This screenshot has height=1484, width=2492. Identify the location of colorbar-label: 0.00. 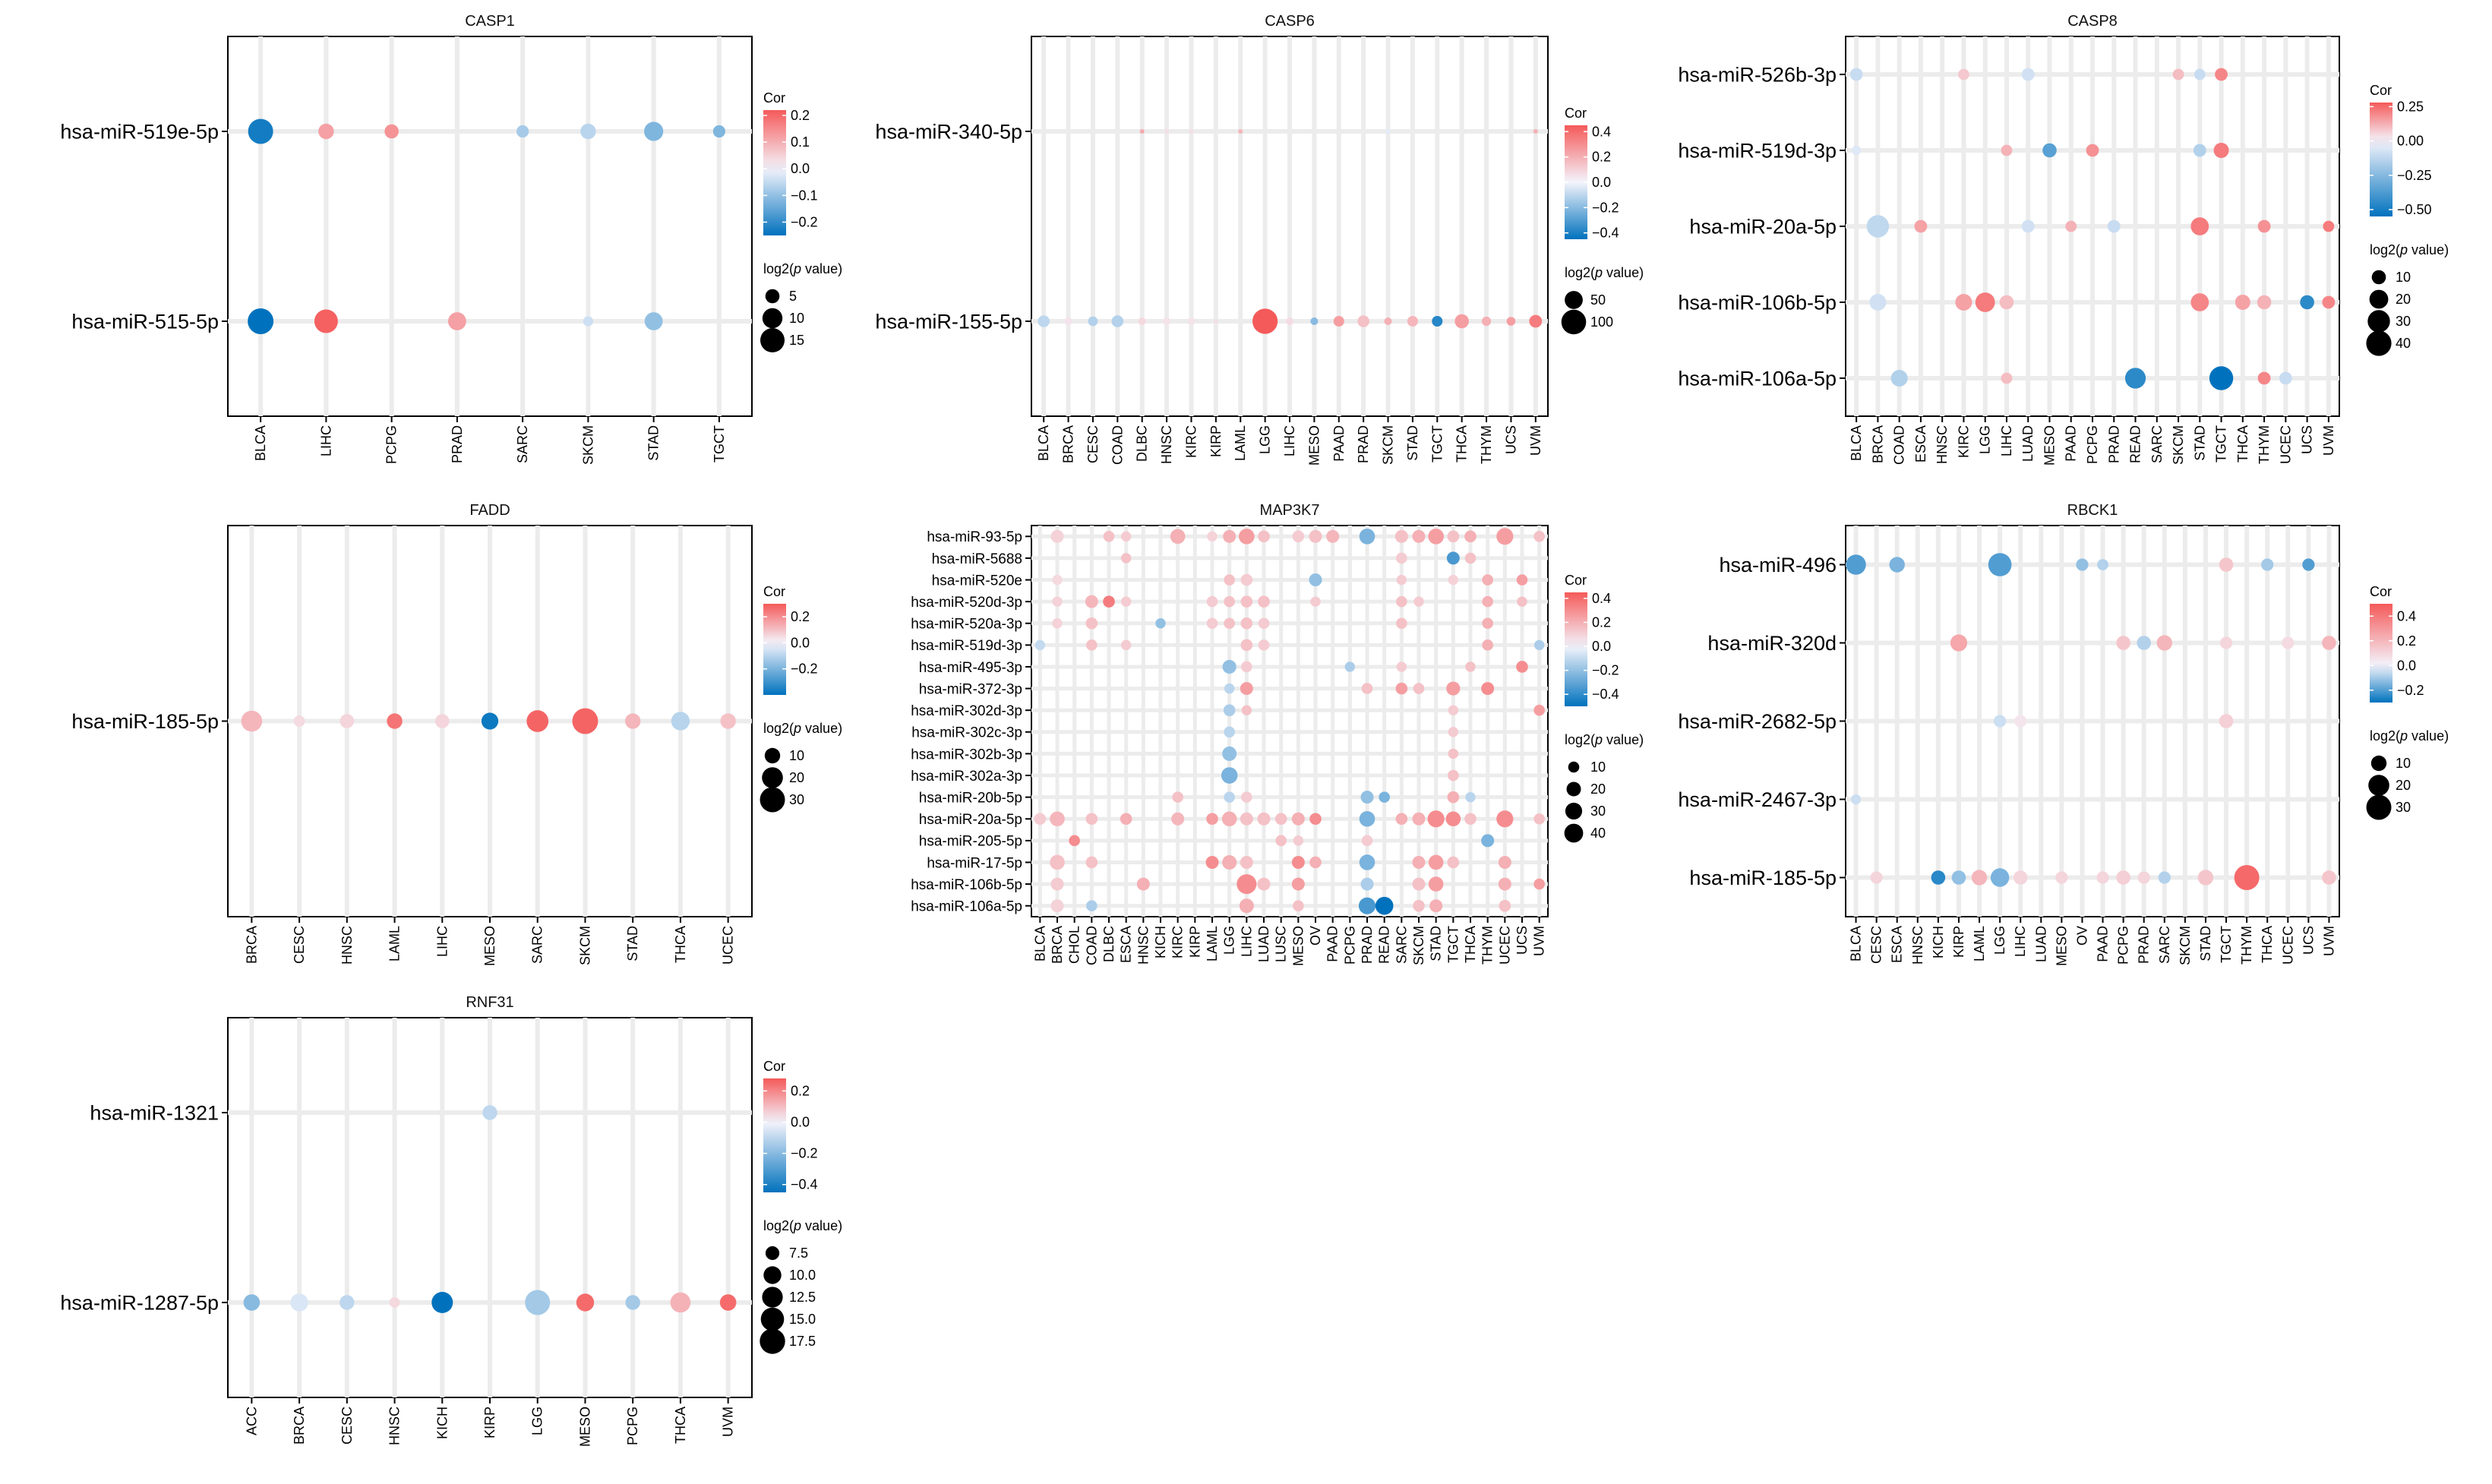
(2410, 141).